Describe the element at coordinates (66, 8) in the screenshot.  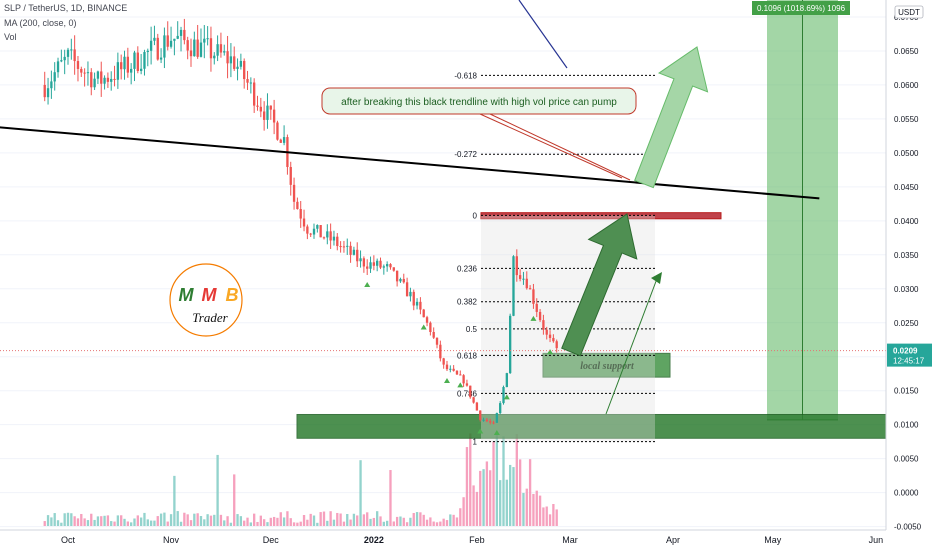
I see `symbol-info: SLP / TetherUS, 1D, BINANCE` at that location.